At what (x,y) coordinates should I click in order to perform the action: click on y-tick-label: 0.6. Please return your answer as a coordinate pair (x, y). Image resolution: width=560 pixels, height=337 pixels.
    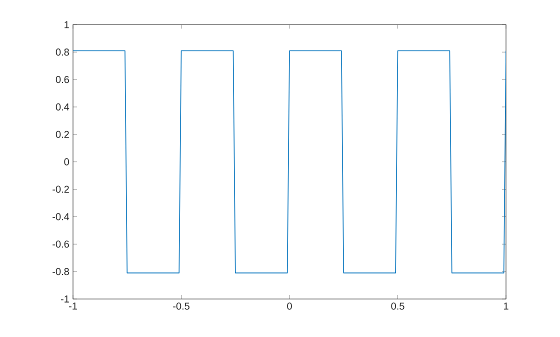
    Looking at the image, I should click on (62, 80).